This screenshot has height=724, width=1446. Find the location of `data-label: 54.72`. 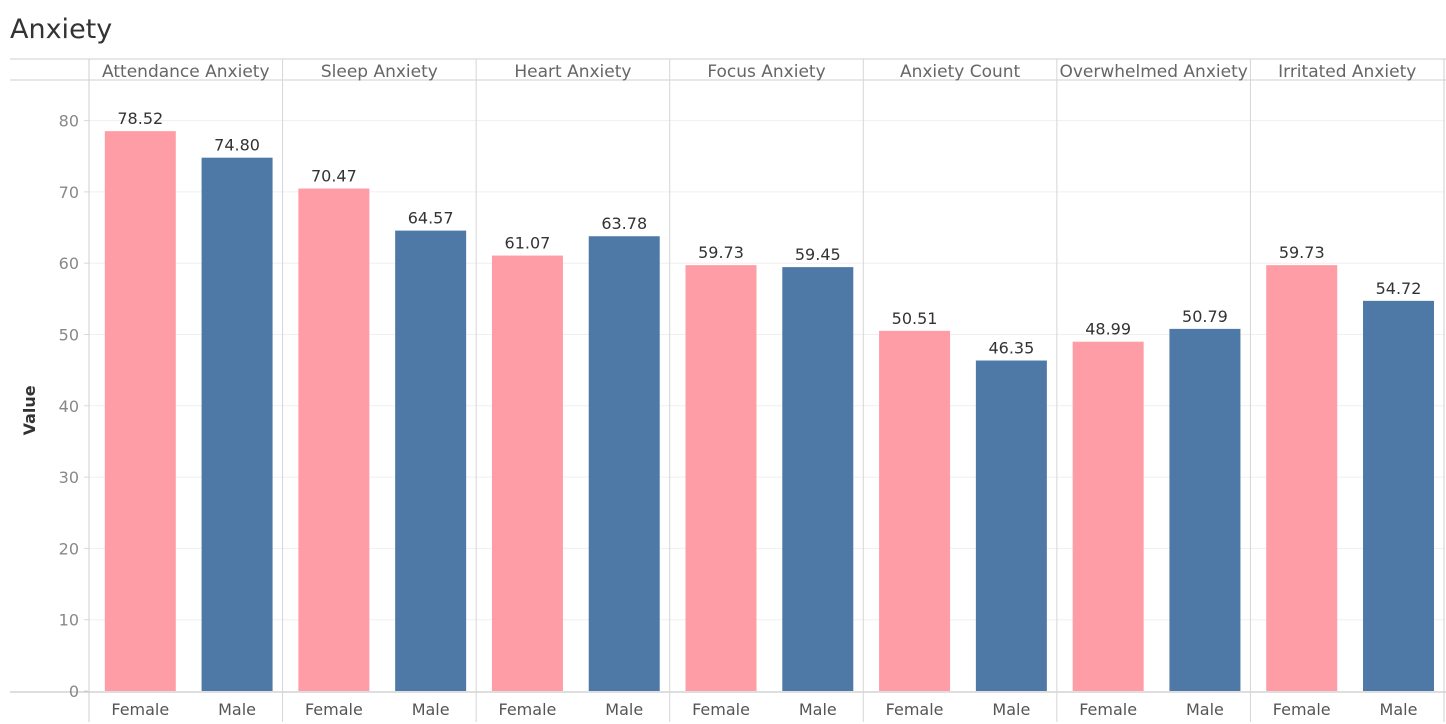

data-label: 54.72 is located at coordinates (1399, 288).